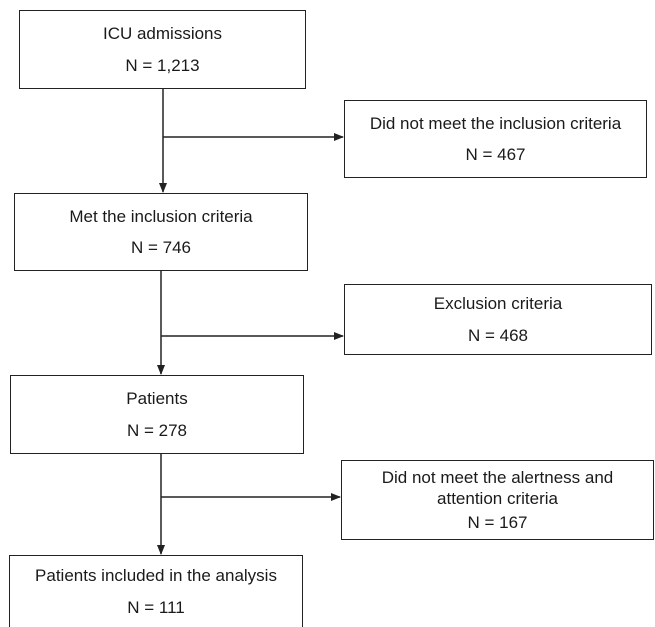 This screenshot has width=655, height=627. I want to click on box-patients: Patients N = 278, so click(157, 414).